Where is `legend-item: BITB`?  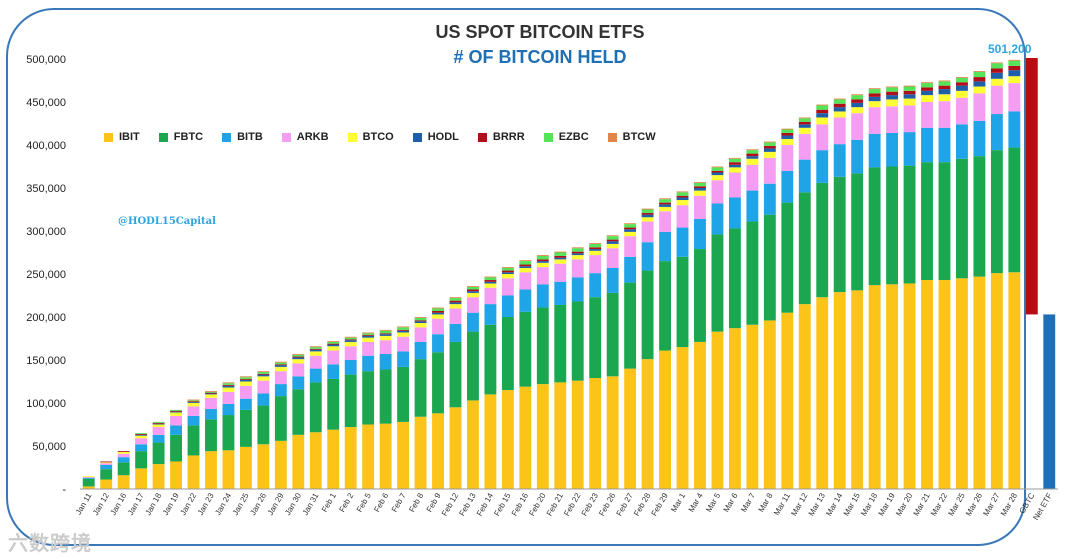 legend-item: BITB is located at coordinates (242, 137).